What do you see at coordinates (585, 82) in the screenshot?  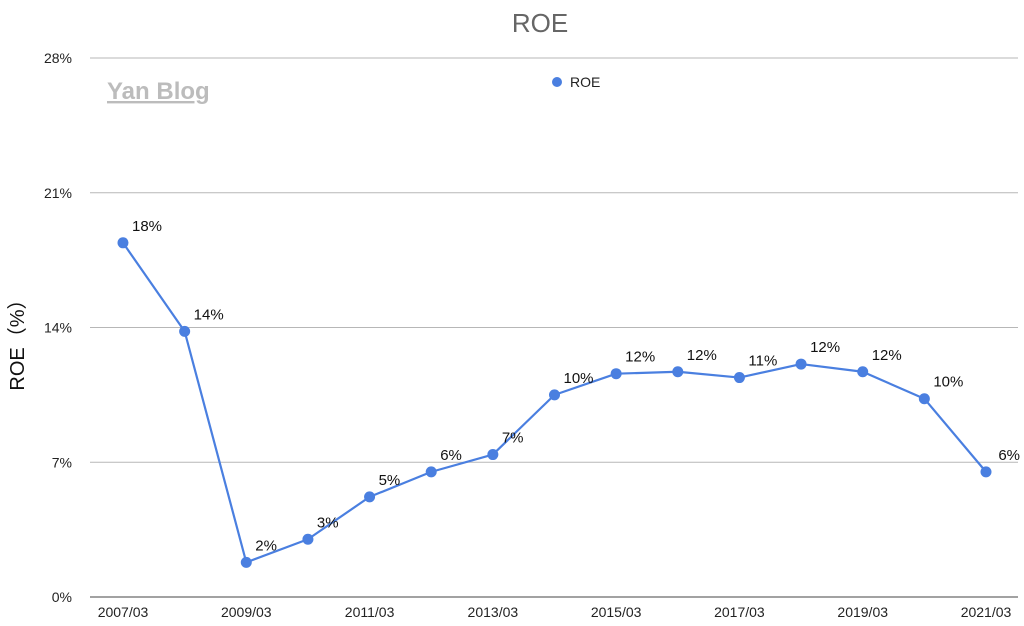 I see `legend-label: ROE` at bounding box center [585, 82].